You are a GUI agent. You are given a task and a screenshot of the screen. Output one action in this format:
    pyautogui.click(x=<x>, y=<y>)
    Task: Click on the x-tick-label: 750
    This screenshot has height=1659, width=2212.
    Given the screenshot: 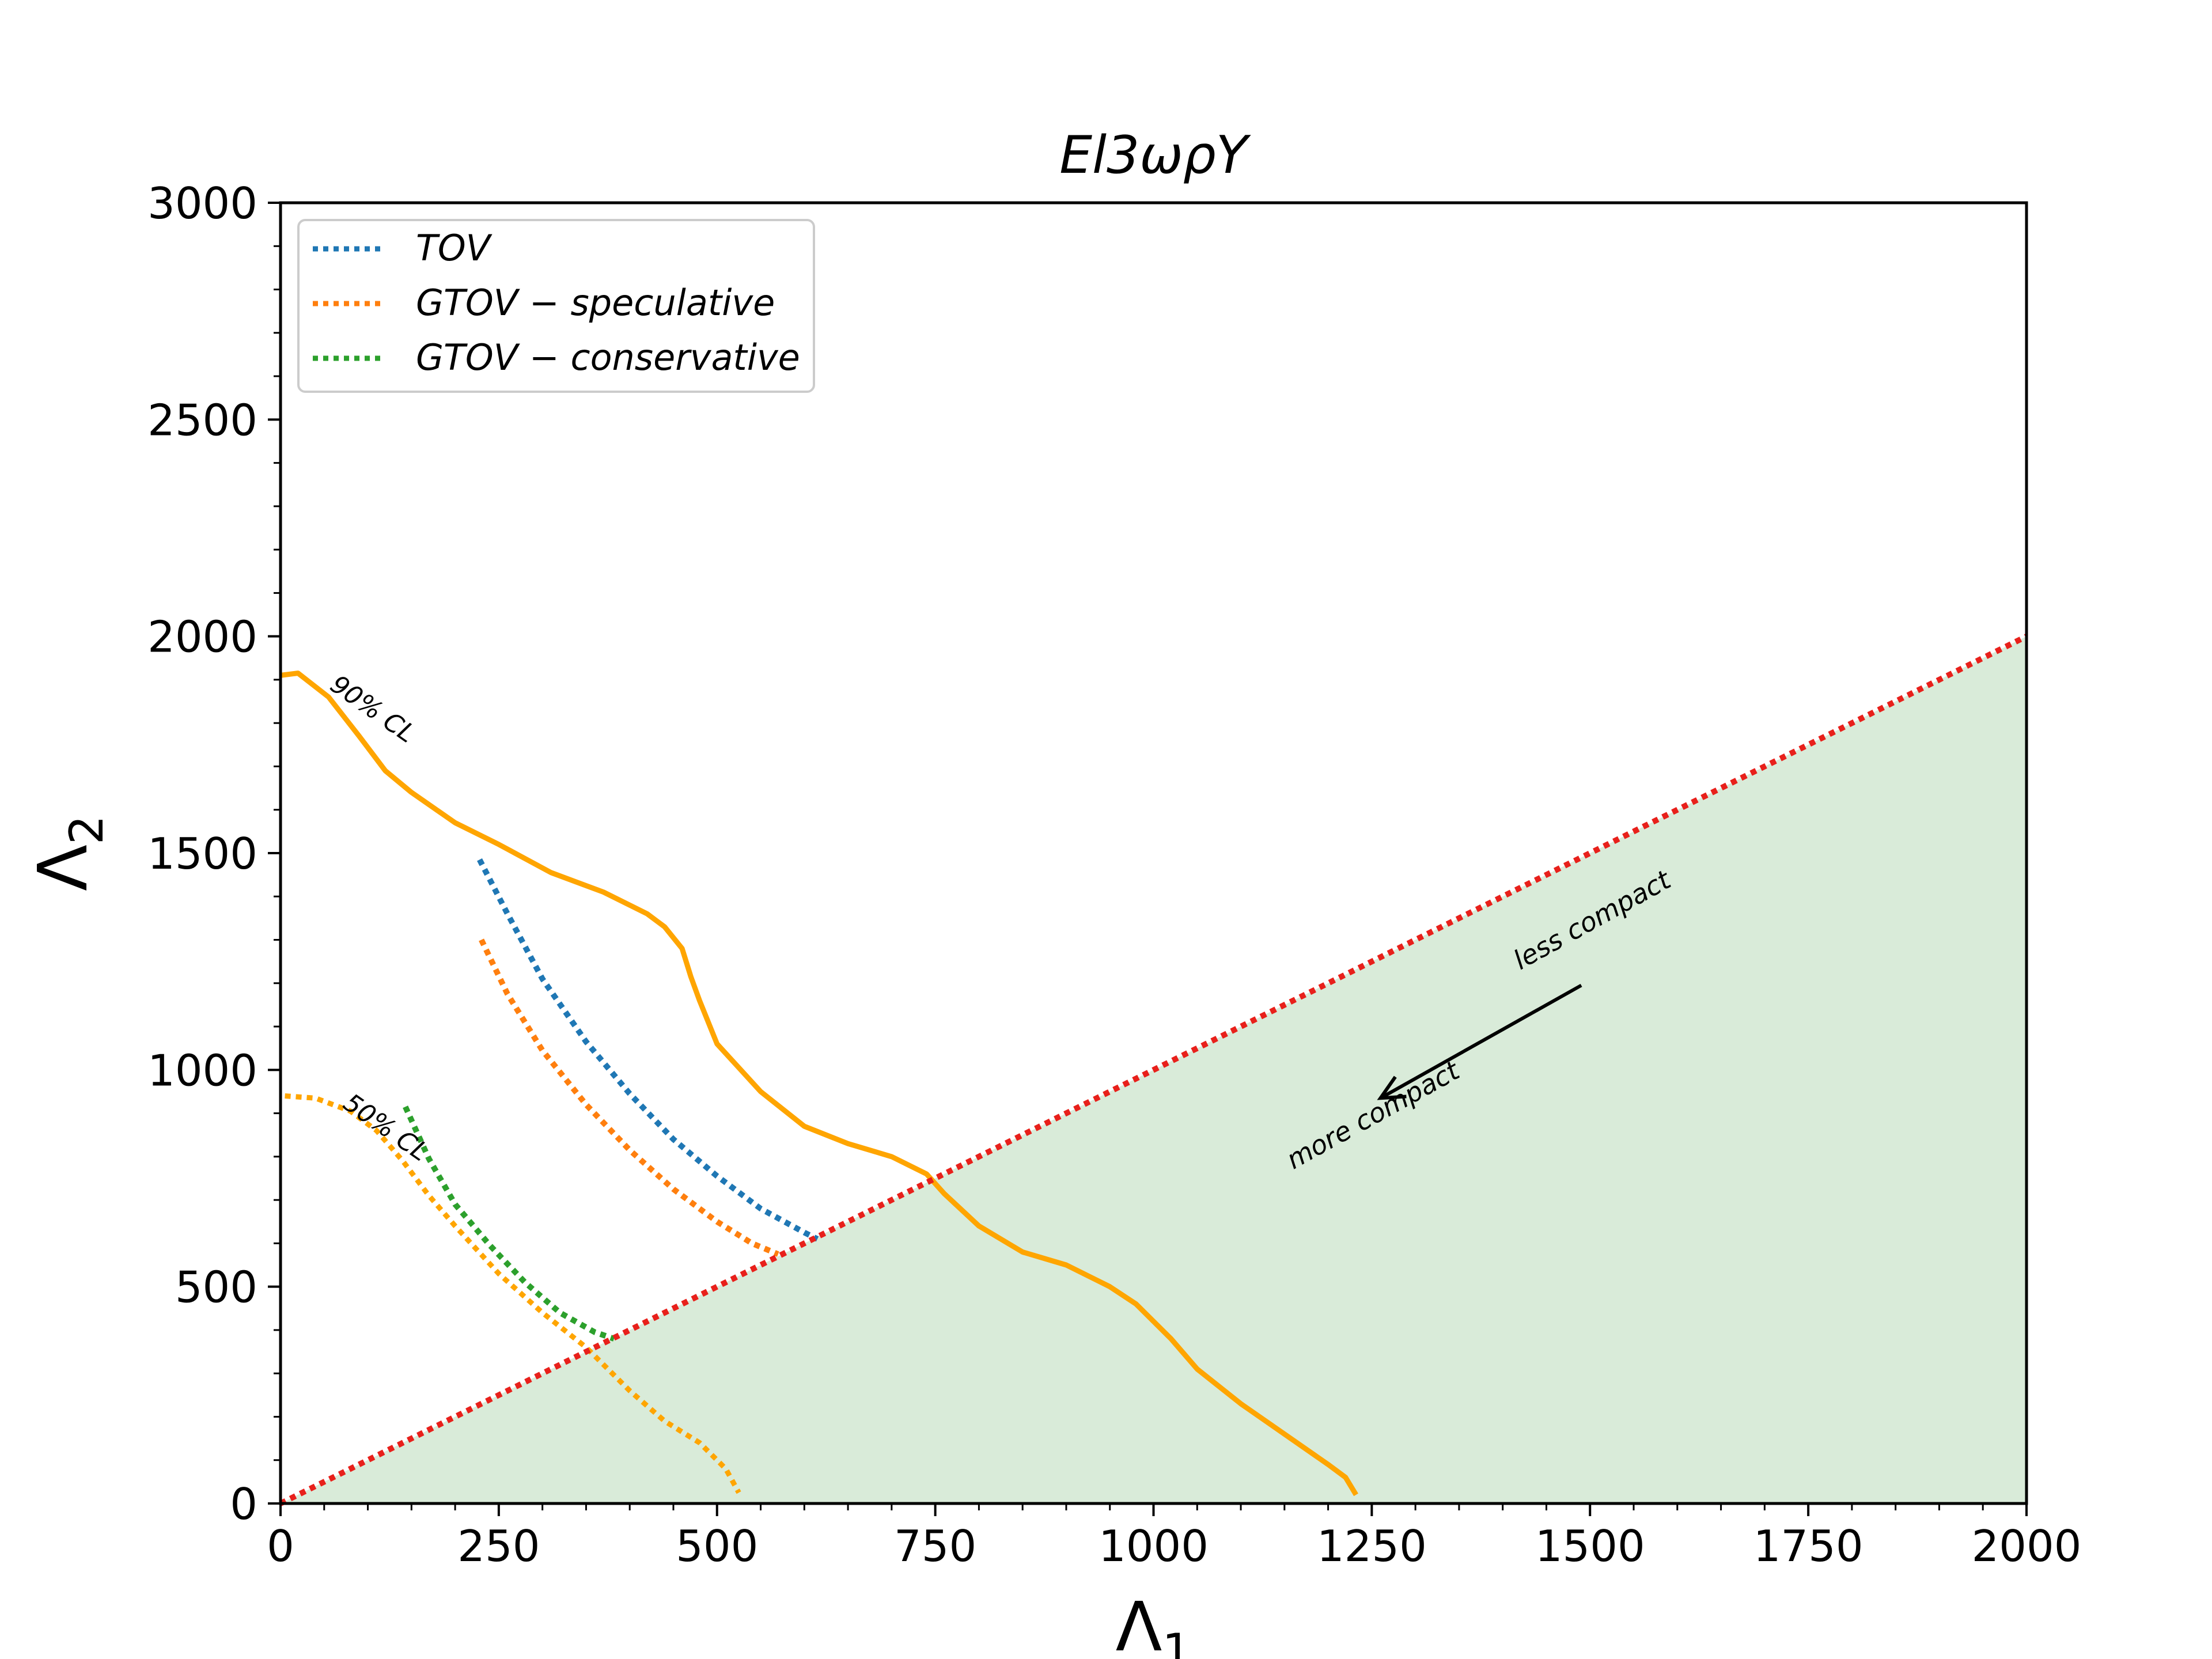 What is the action you would take?
    pyautogui.click(x=935, y=1546)
    